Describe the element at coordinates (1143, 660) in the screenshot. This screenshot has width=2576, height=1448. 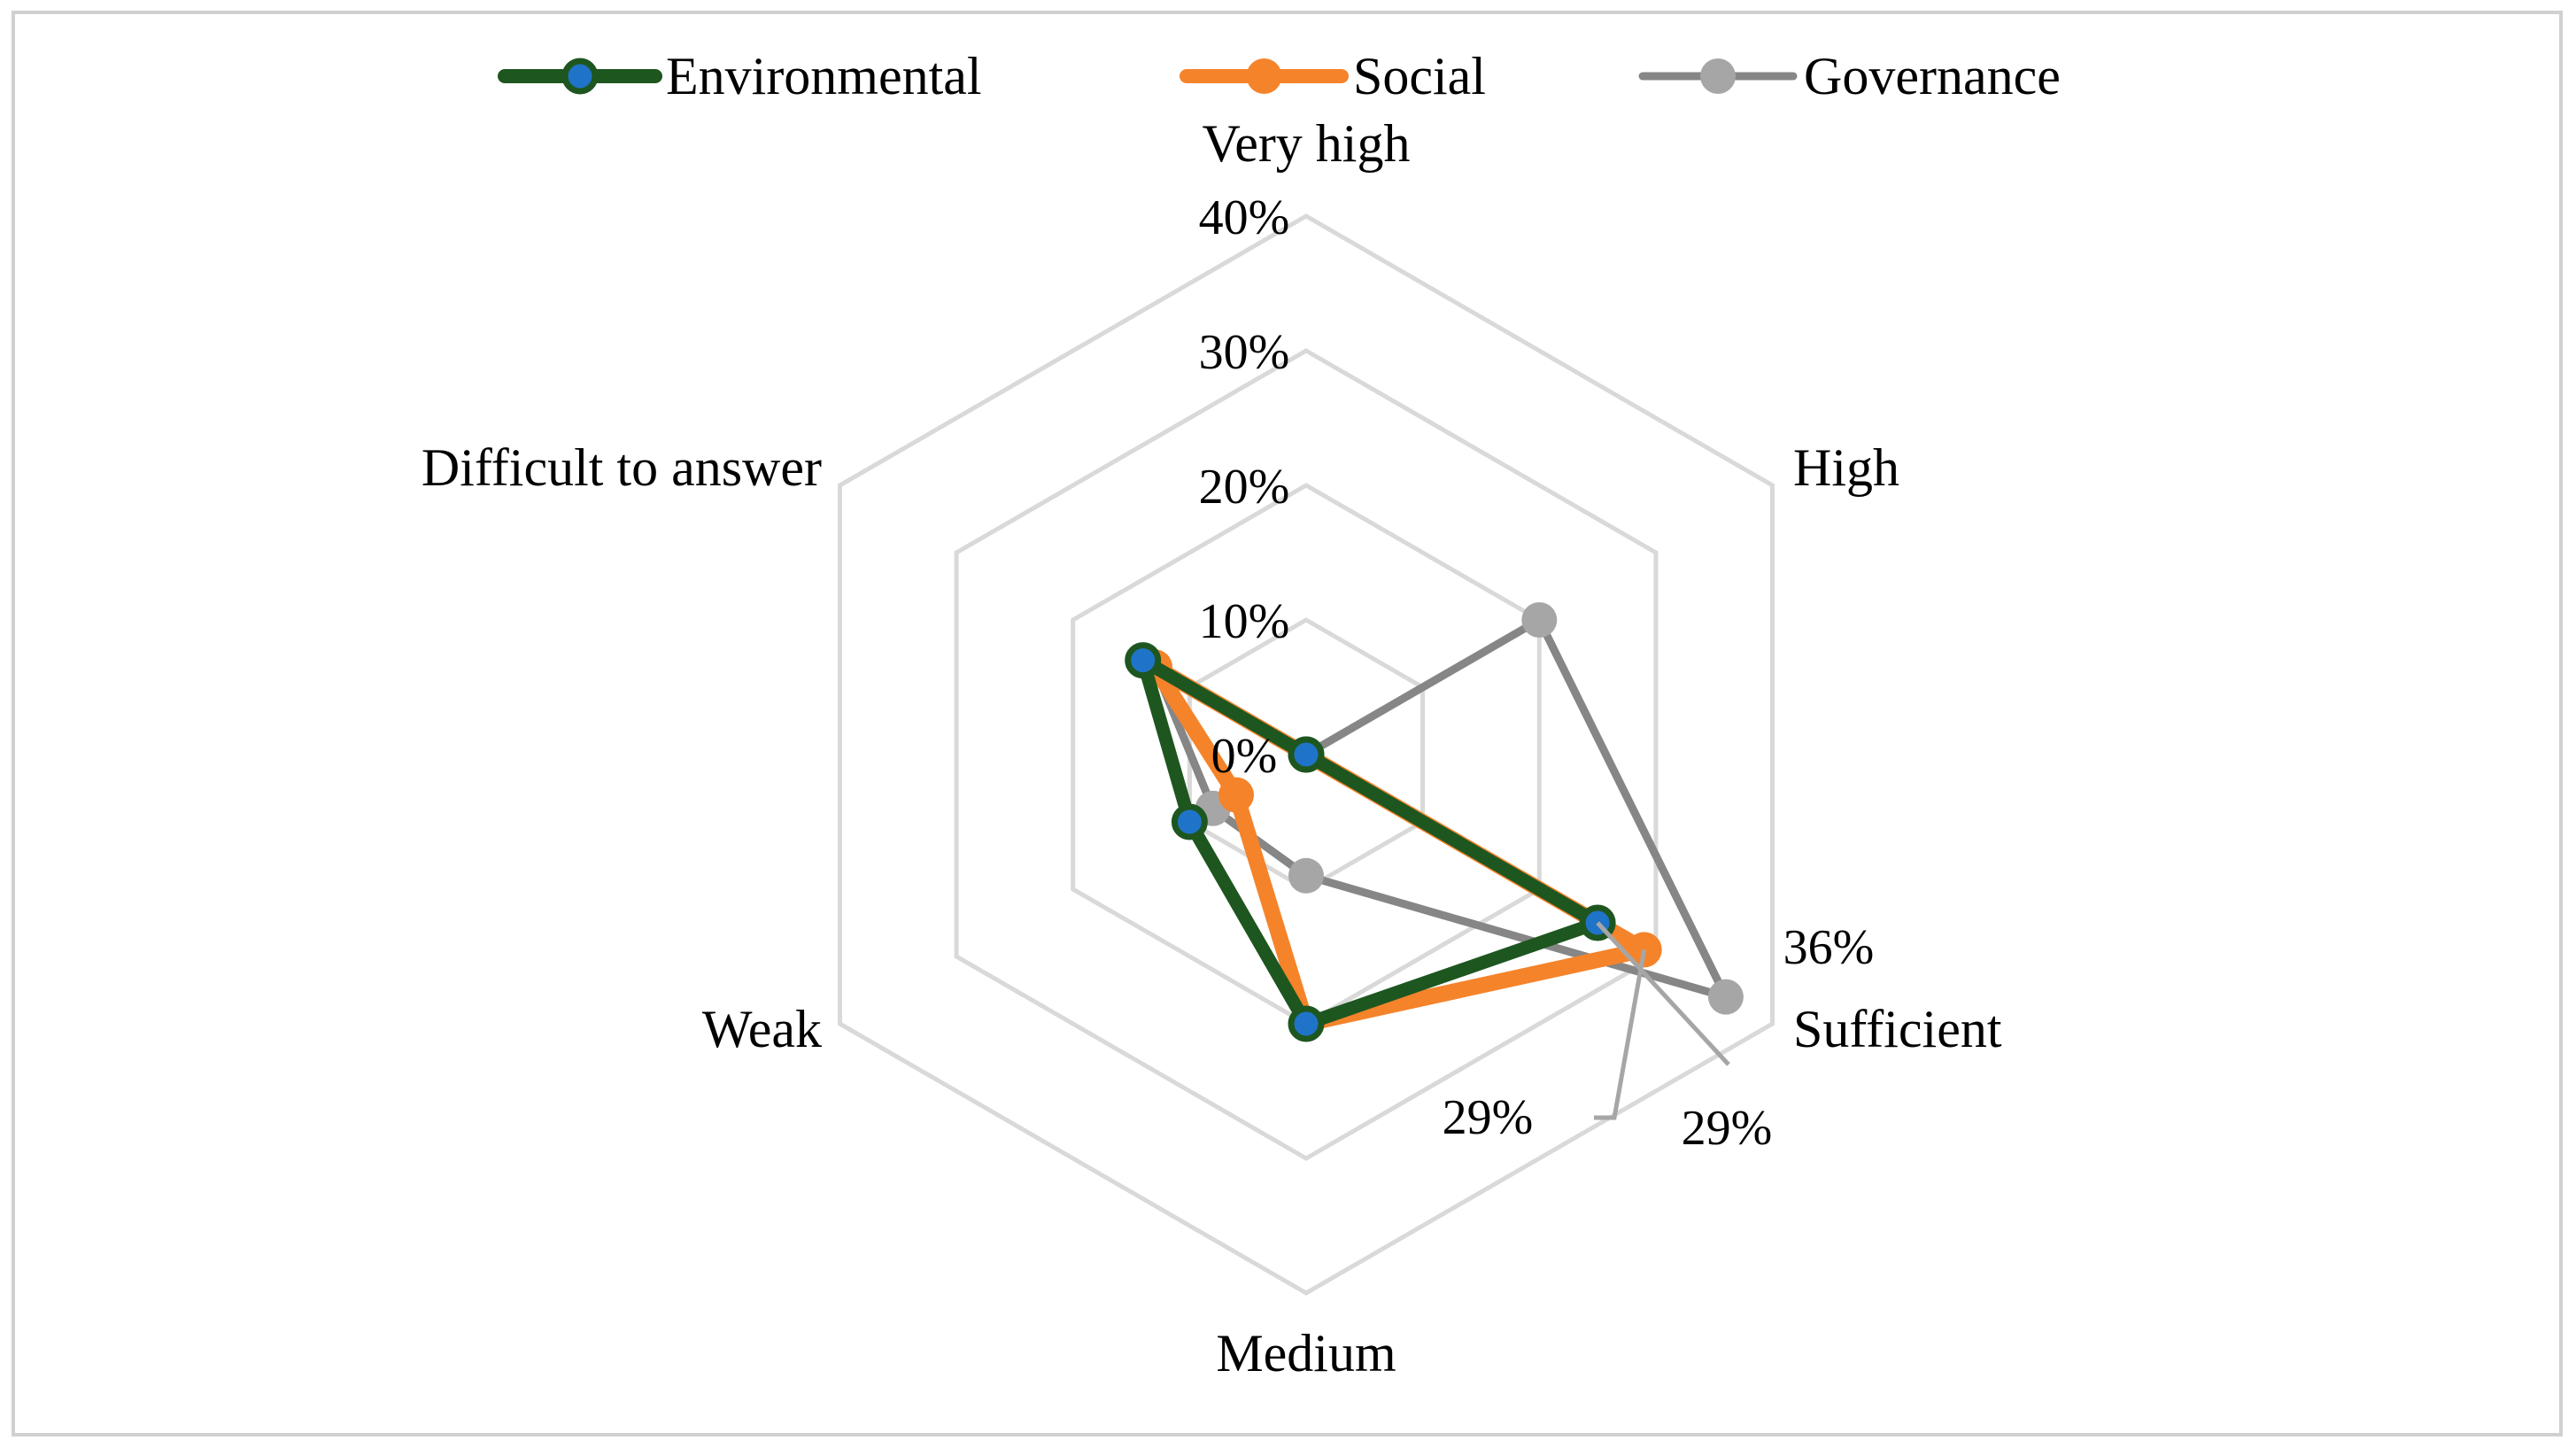
I see `point-environmental-difficult-to-answer` at that location.